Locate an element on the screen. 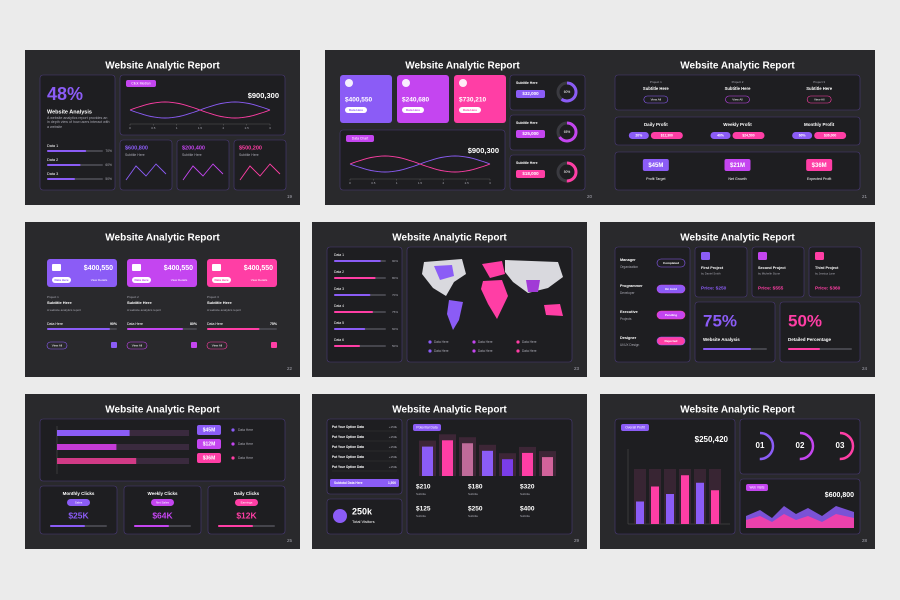  label: First Project is located at coordinates (712, 268).